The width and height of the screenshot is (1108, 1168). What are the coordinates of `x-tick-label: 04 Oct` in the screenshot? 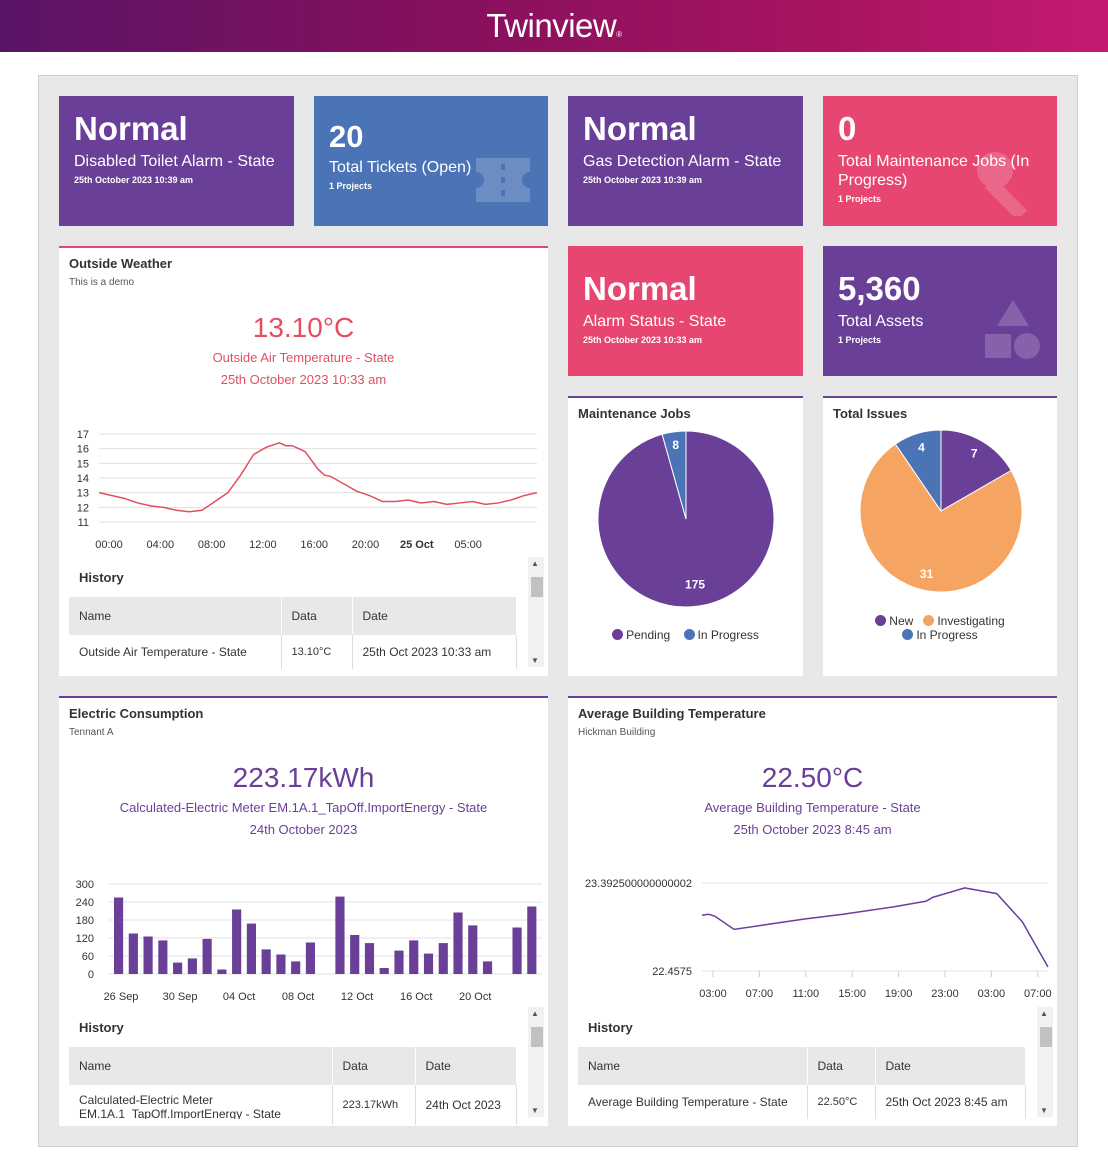 It's located at (239, 997).